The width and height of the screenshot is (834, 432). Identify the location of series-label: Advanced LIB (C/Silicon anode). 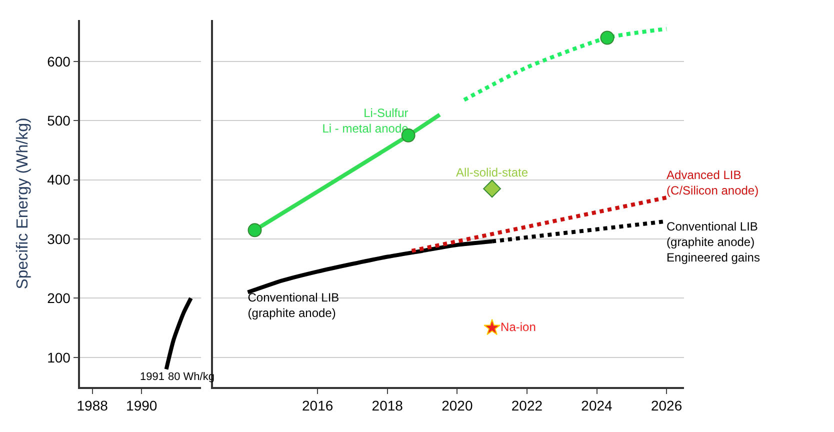
(712, 183).